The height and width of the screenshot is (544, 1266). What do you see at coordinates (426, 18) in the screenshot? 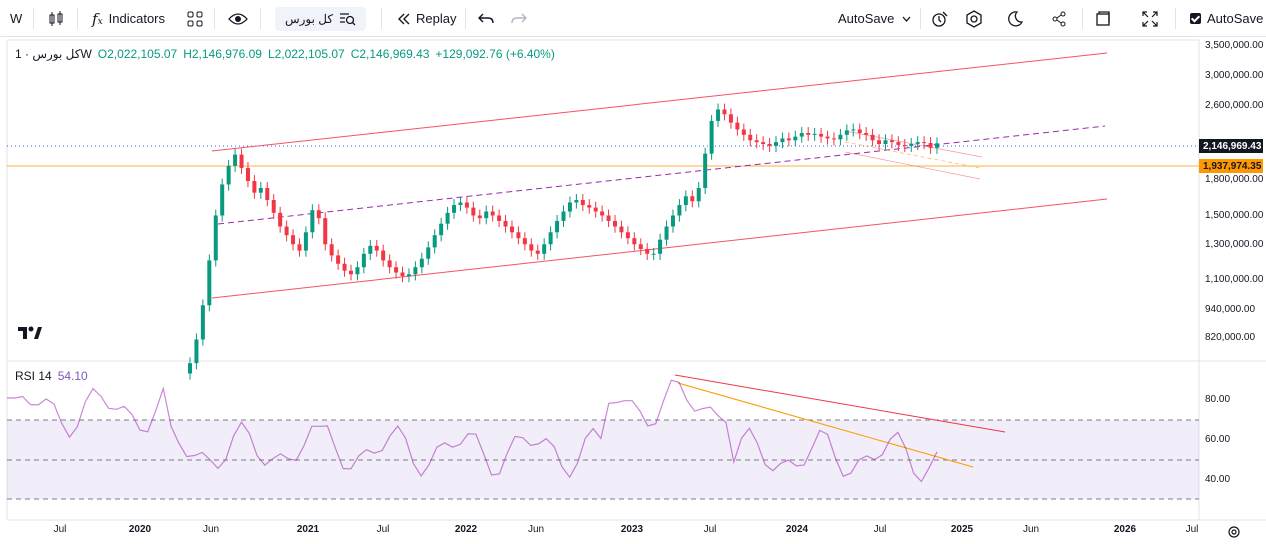
I see `replay-button: Replay` at bounding box center [426, 18].